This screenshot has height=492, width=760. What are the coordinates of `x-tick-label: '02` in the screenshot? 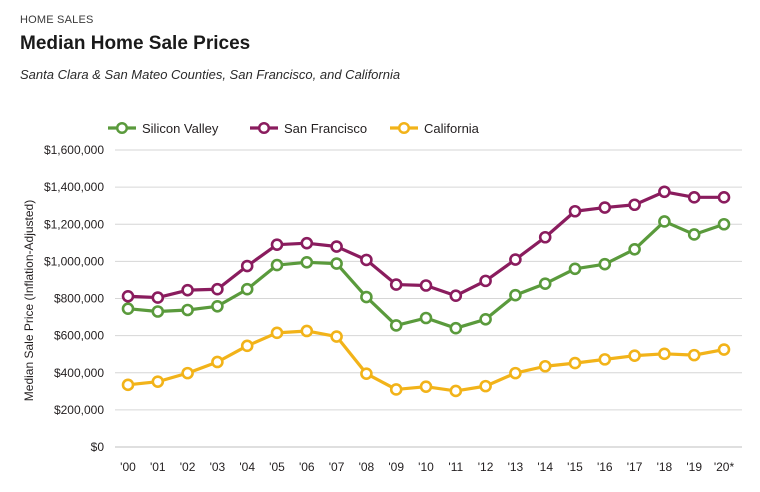 It's located at (188, 467).